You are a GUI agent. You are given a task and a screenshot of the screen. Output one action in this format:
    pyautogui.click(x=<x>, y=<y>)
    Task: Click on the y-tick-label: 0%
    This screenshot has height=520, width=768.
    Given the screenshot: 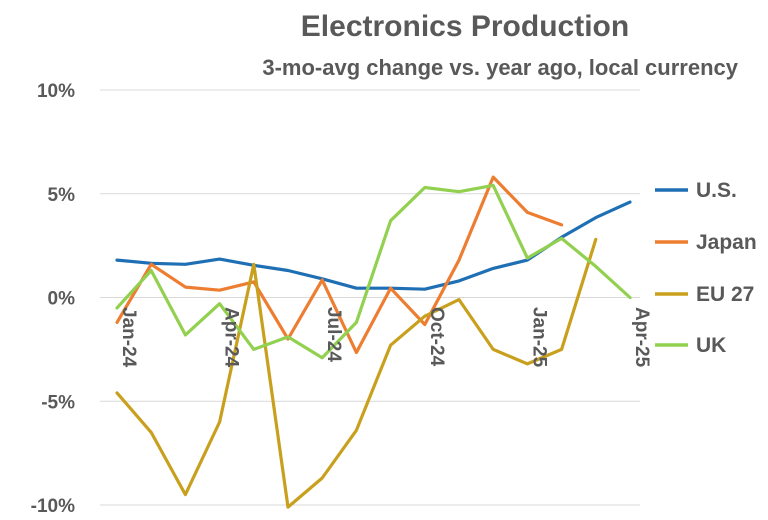 What is the action you would take?
    pyautogui.click(x=62, y=299)
    